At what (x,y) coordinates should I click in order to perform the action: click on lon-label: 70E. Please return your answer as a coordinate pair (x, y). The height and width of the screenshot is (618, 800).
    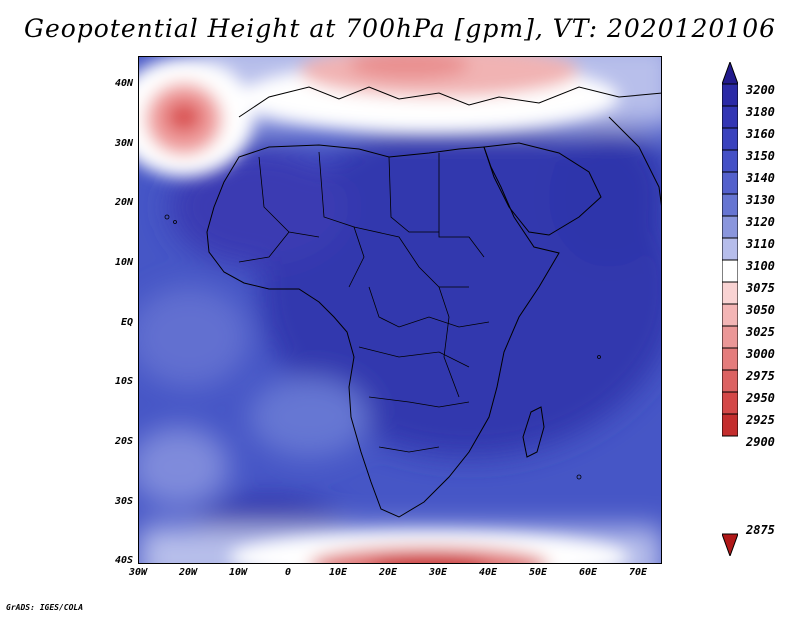
    Looking at the image, I should click on (638, 572).